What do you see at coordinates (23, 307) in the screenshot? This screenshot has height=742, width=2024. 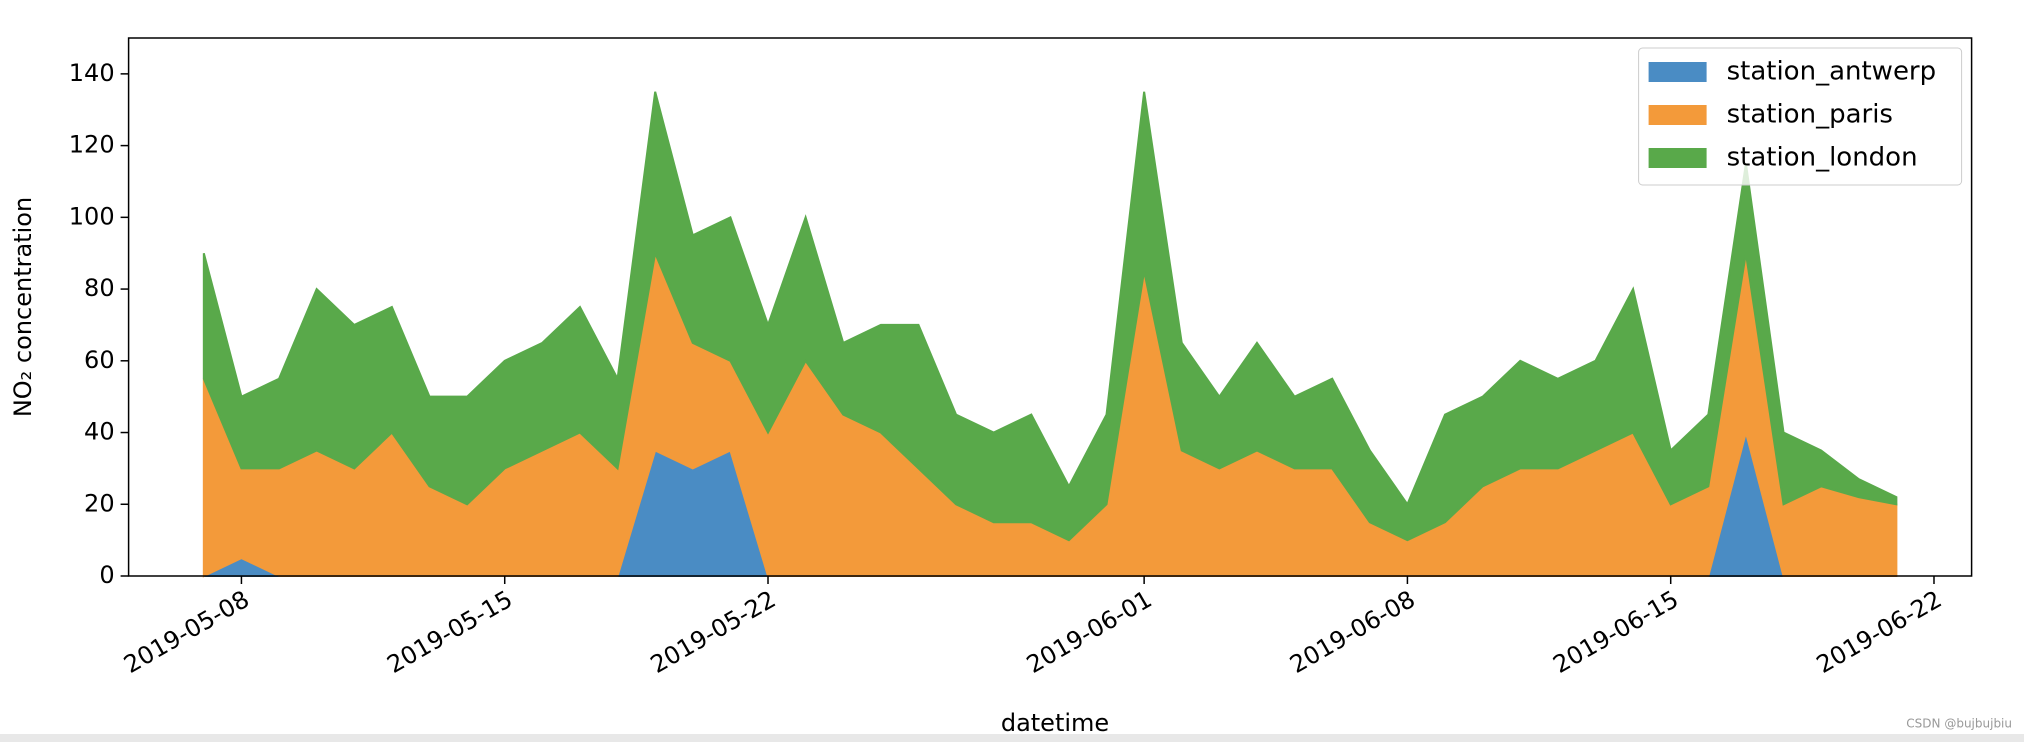 I see `y-axis-label: NO₂ concentration` at bounding box center [23, 307].